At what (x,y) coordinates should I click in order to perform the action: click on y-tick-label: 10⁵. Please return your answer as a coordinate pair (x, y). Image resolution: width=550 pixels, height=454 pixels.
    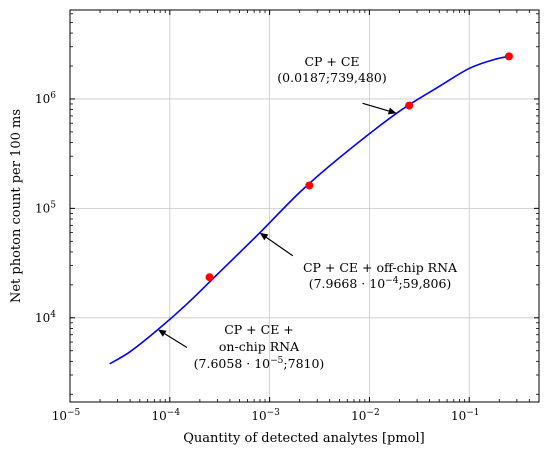
    Looking at the image, I should click on (45, 207).